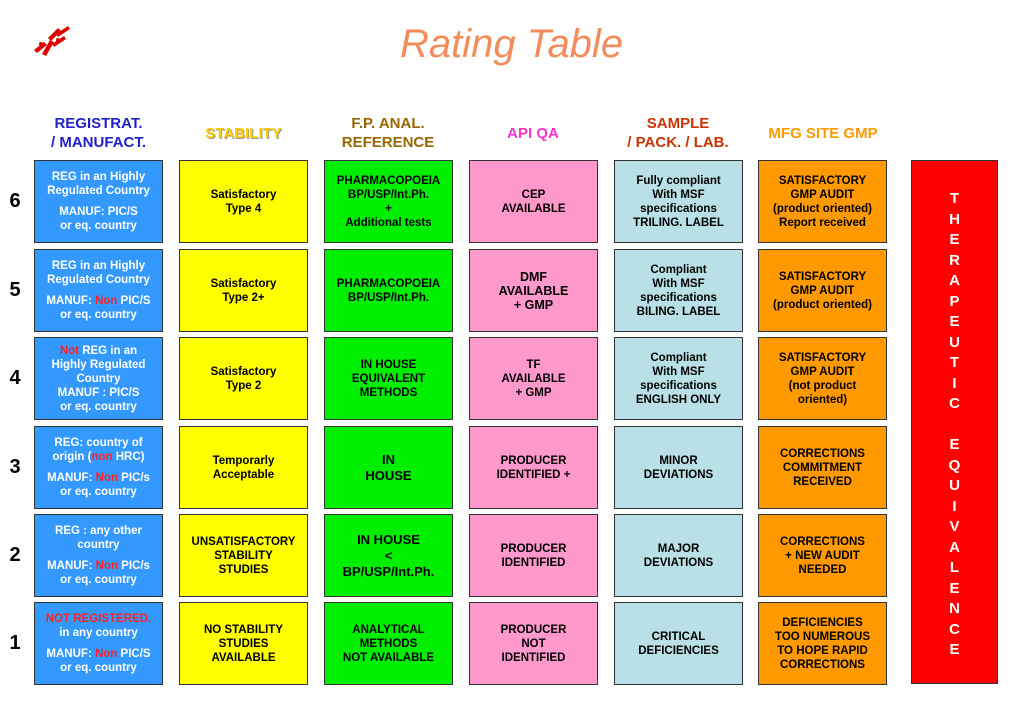 The height and width of the screenshot is (723, 1023). I want to click on cell-fp-analysis-rating-3: IN HOUSE, so click(388, 467).